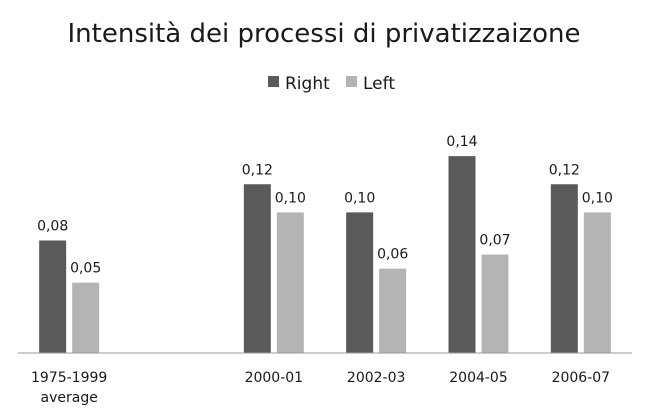  I want to click on data-label-right-4: 0,14, so click(461, 142).